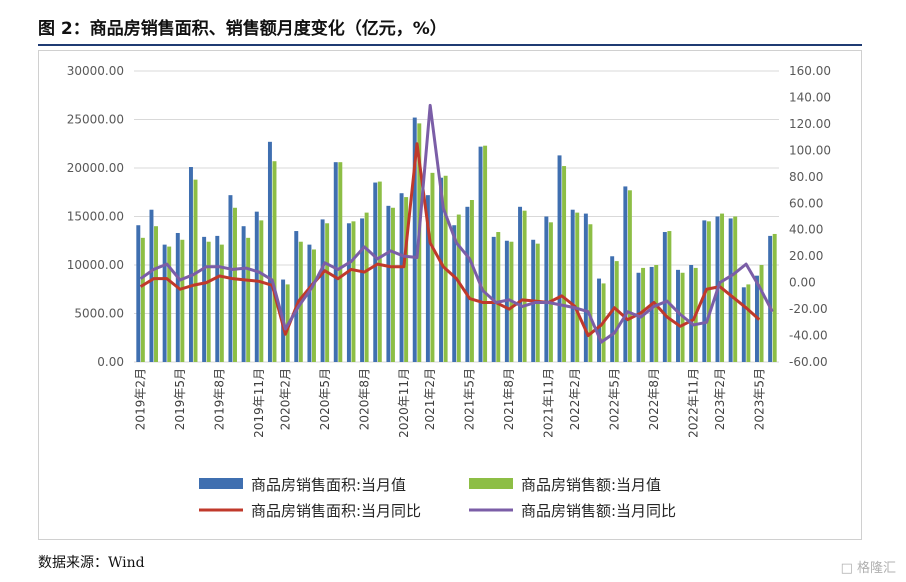  What do you see at coordinates (575, 399) in the screenshot?
I see `x-tick-label: 2022年2月` at bounding box center [575, 399].